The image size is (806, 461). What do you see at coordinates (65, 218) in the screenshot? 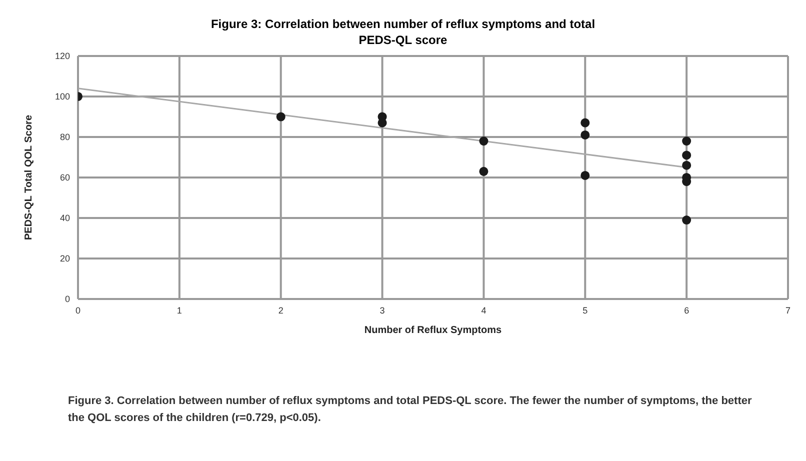
I see `y-tick-label: 40` at bounding box center [65, 218].